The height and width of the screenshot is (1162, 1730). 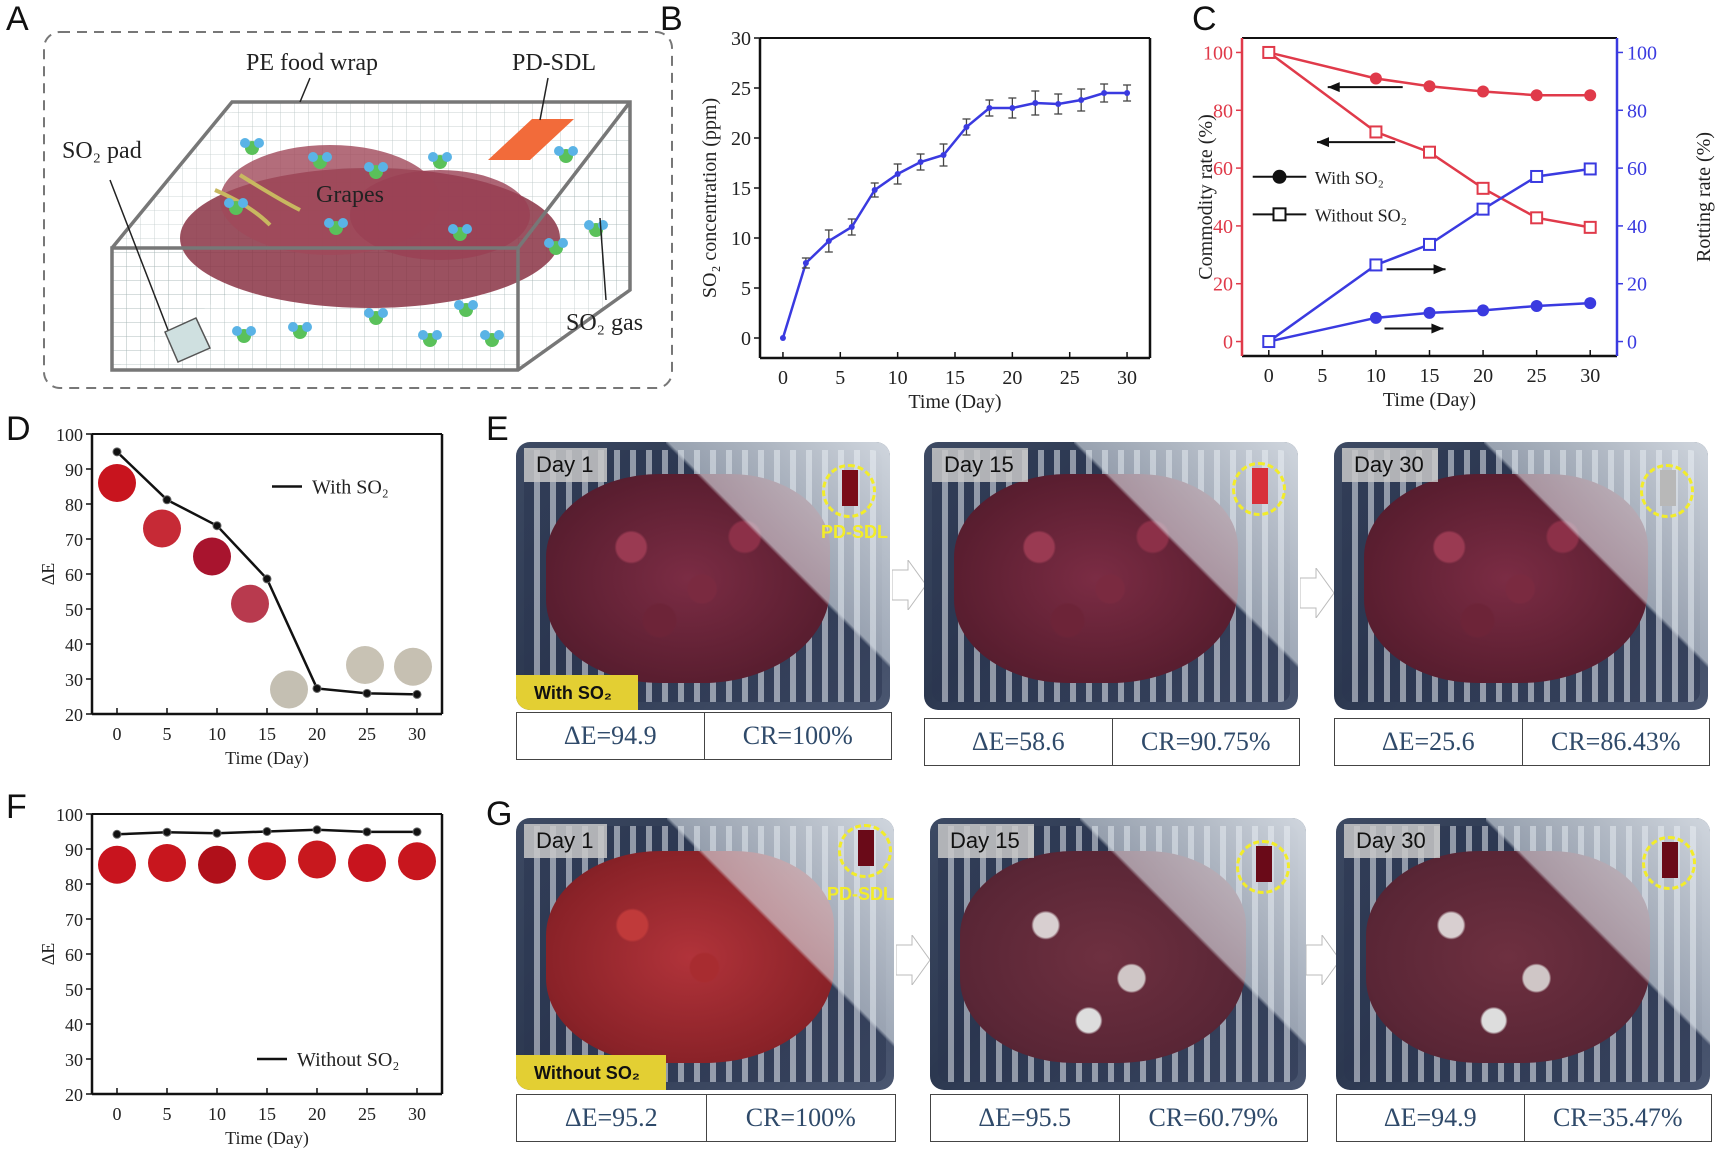 What do you see at coordinates (17, 19) in the screenshot?
I see `panel-label-a: A` at bounding box center [17, 19].